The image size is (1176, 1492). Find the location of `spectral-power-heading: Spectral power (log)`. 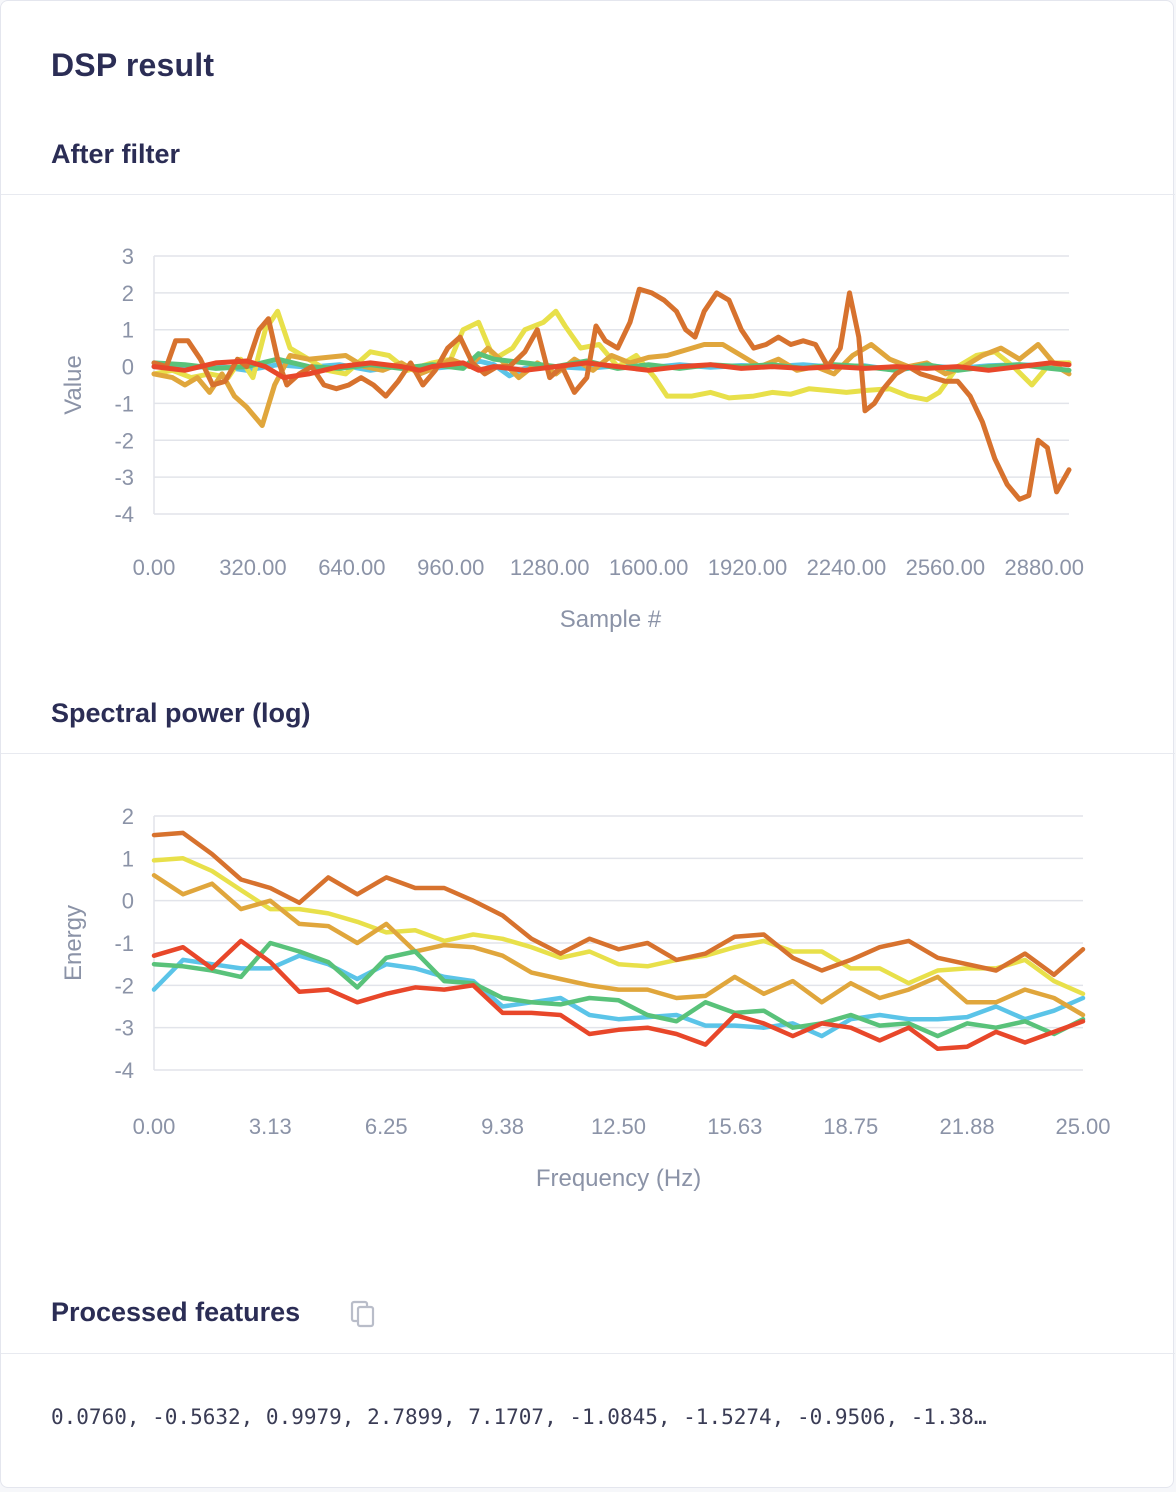

spectral-power-heading: Spectral power (log) is located at coordinates (181, 713).